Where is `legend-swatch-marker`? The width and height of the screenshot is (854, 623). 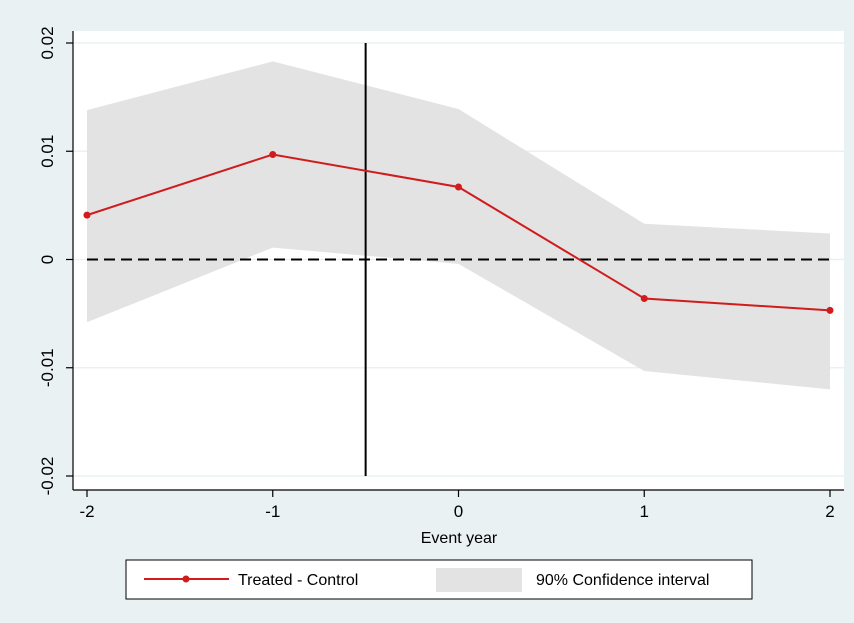
legend-swatch-marker is located at coordinates (186, 579).